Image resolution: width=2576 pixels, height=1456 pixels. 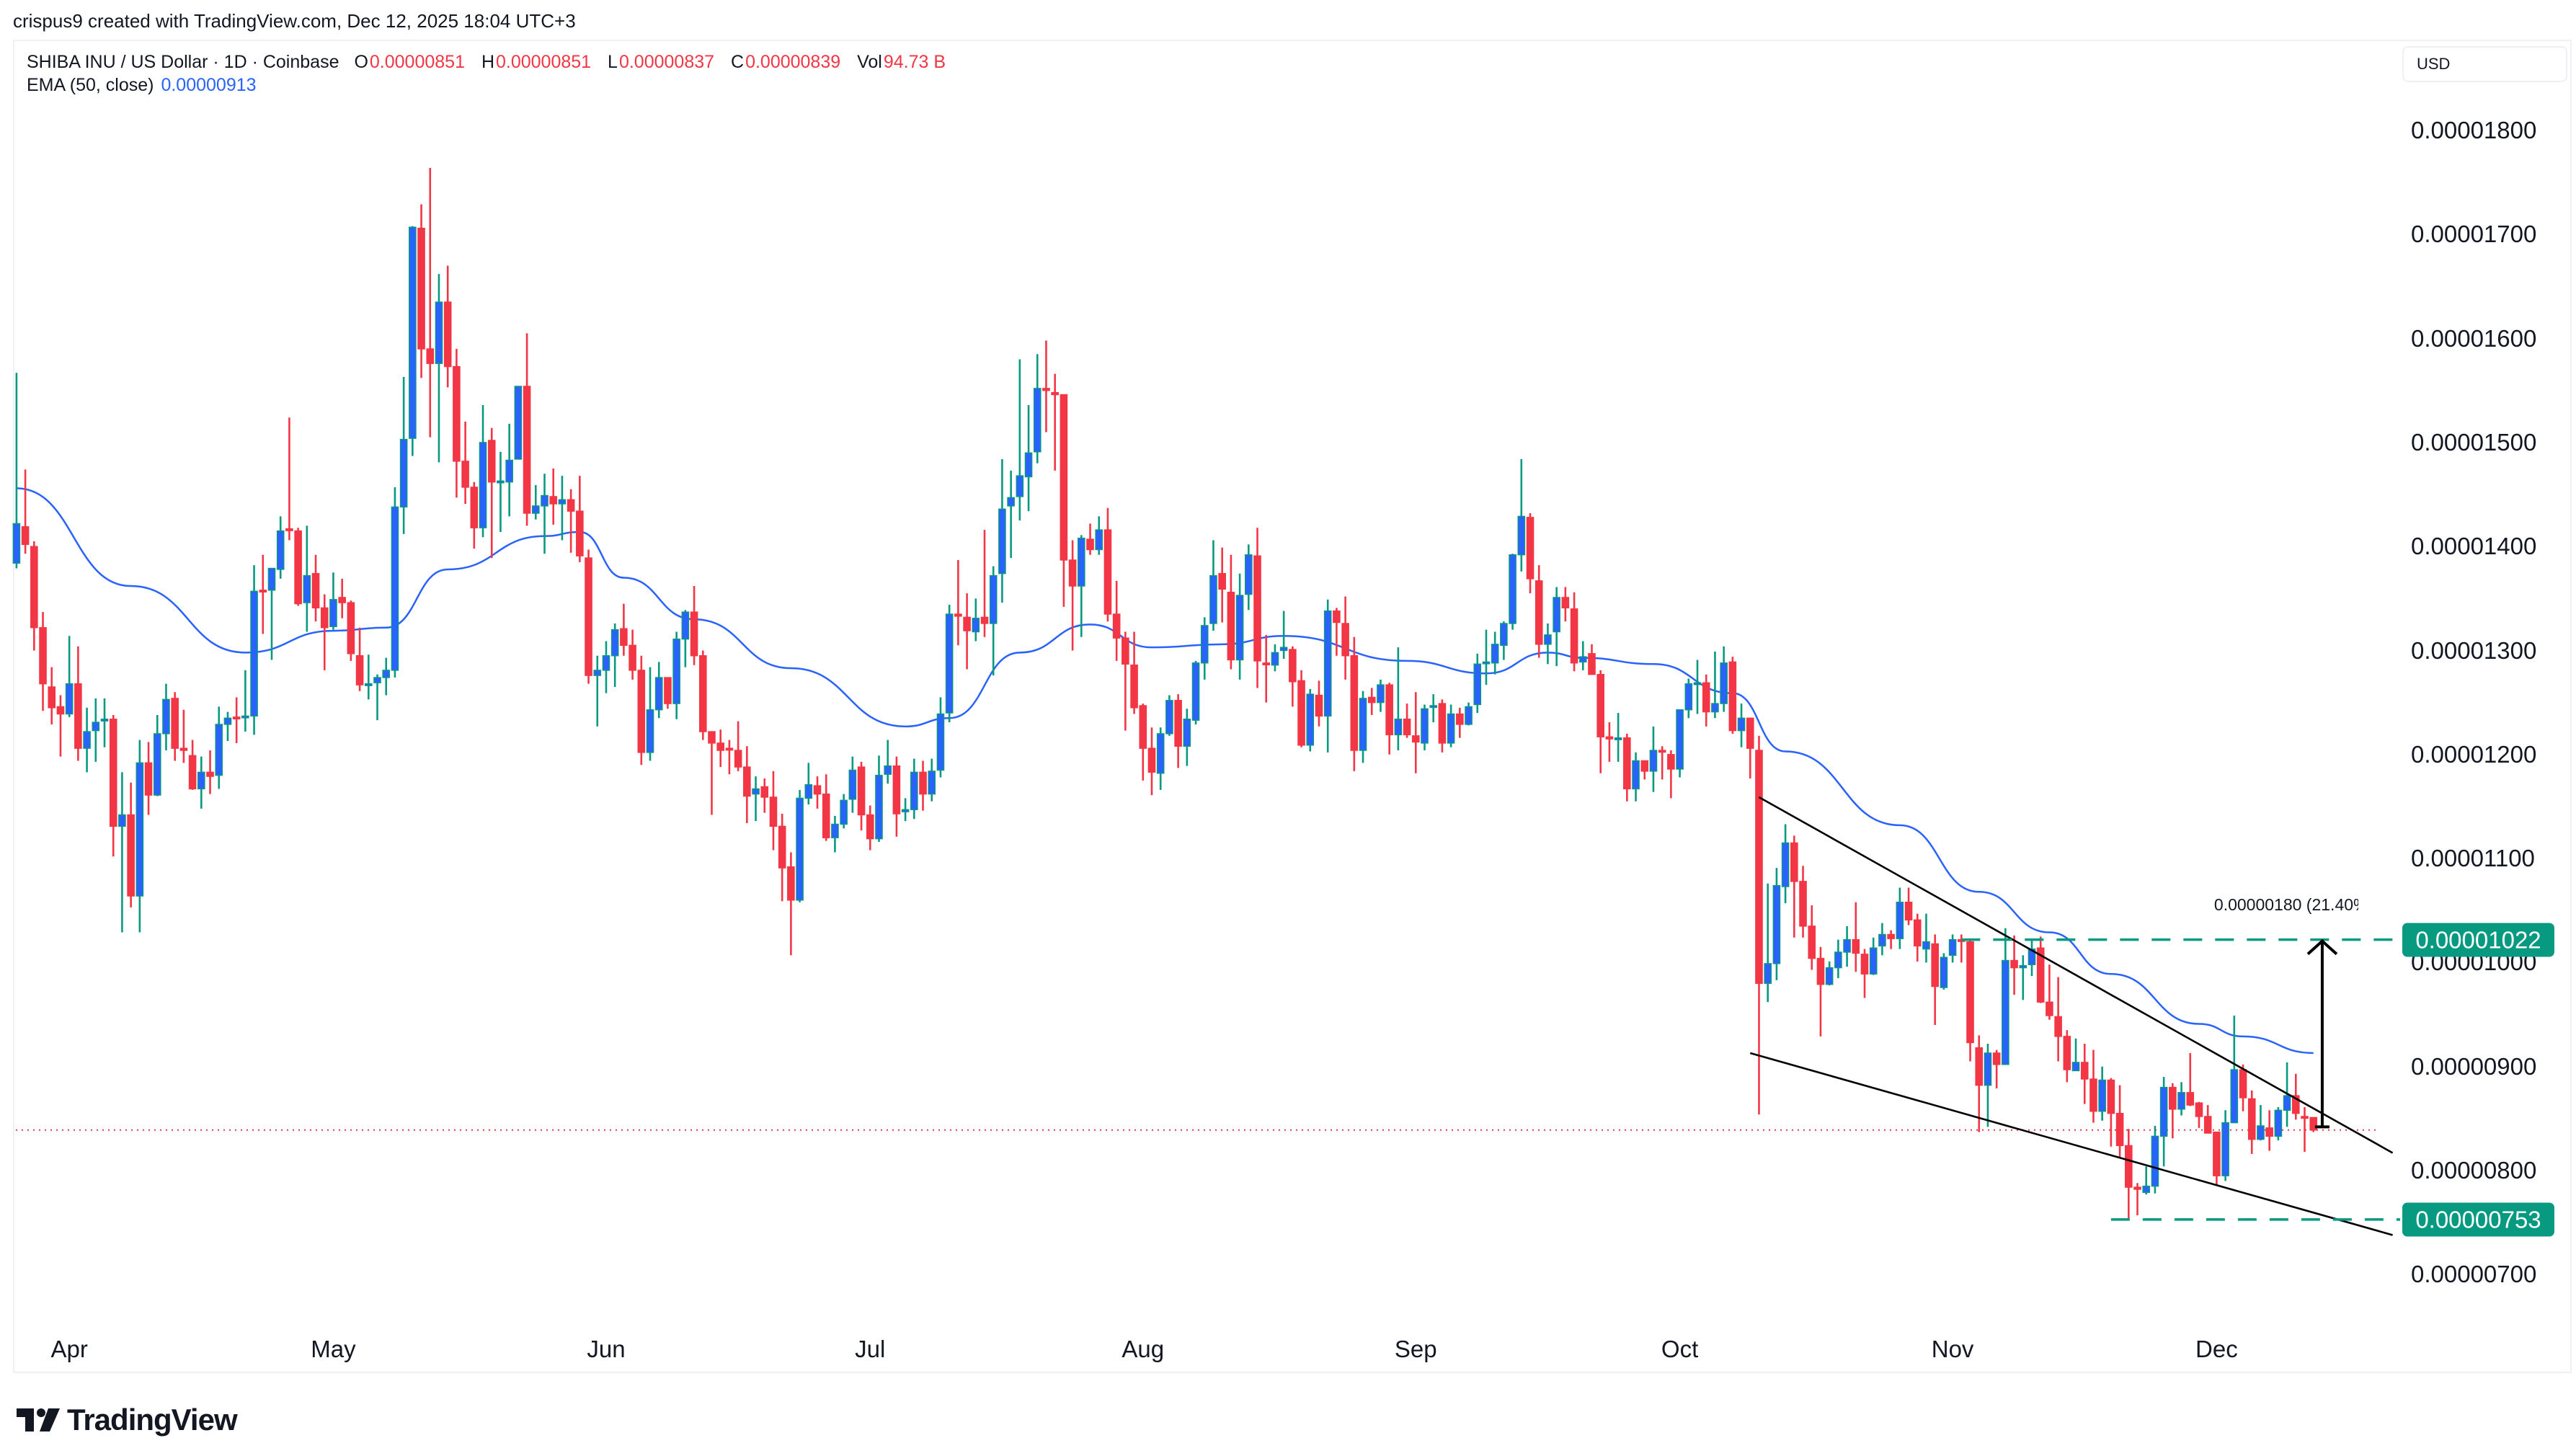 What do you see at coordinates (2322, 947) in the screenshot?
I see `measure-arrow-head` at bounding box center [2322, 947].